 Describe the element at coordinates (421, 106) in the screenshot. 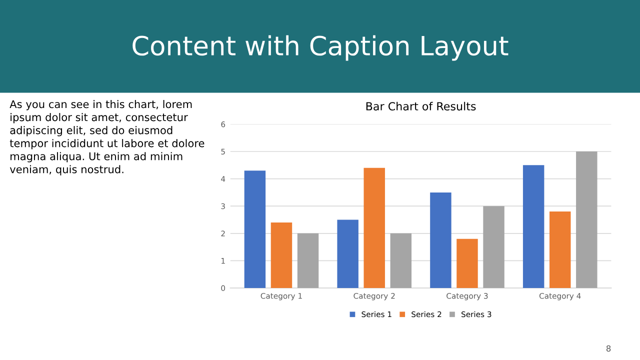

I see `chart-title: Bar Chart of Results` at that location.